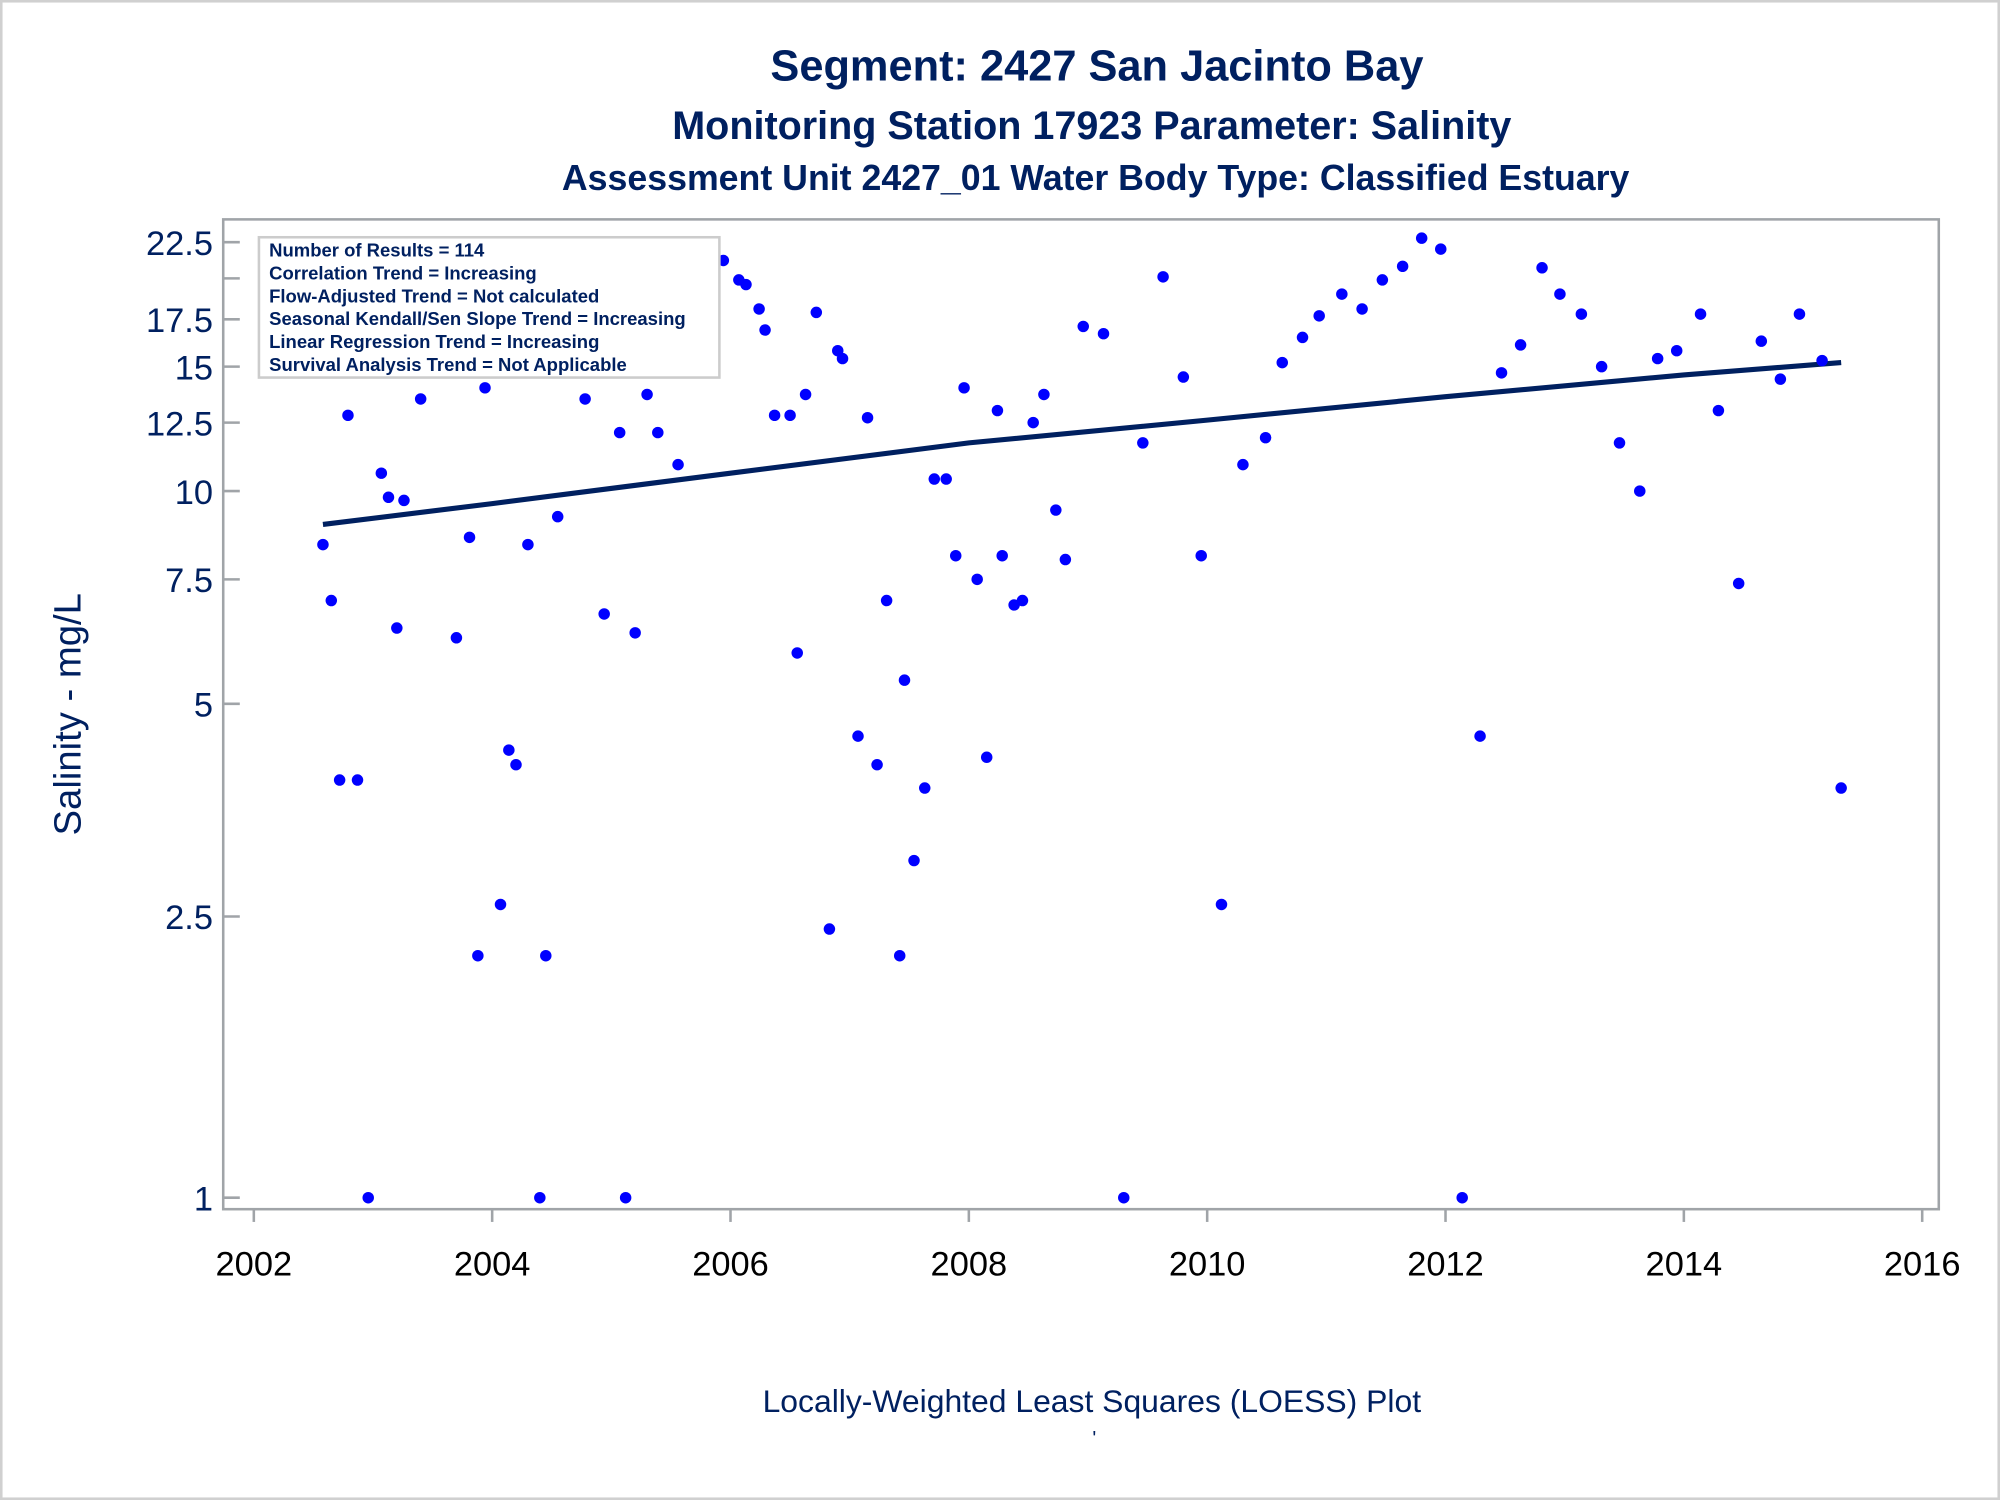 This screenshot has height=1500, width=2000. Describe the element at coordinates (1094, 1439) in the screenshot. I see `footnote-mark: '` at that location.